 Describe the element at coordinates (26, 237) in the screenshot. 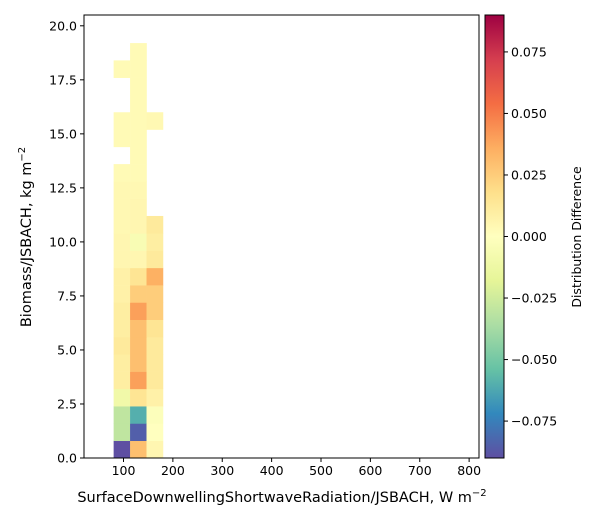

I see `y-axis-label: Biomass/JSBACH, kg m−2` at that location.